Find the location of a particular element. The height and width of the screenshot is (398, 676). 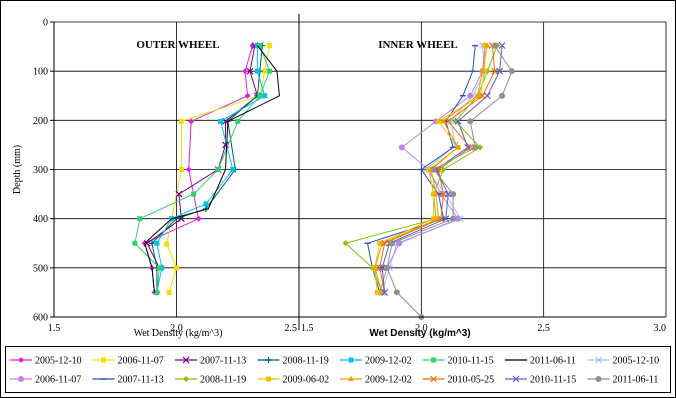

x-tick-label: 2.5 is located at coordinates (543, 328).